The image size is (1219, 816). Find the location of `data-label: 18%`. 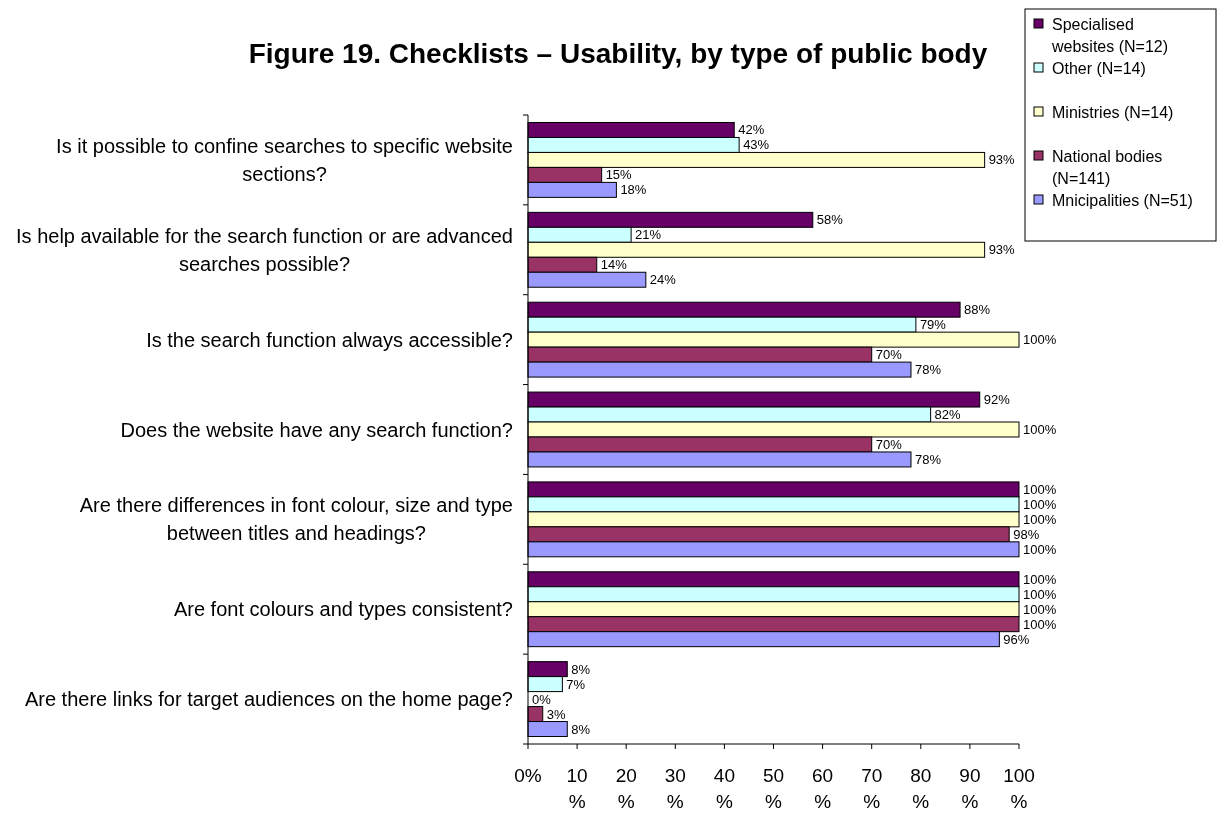

data-label: 18% is located at coordinates (633, 190).